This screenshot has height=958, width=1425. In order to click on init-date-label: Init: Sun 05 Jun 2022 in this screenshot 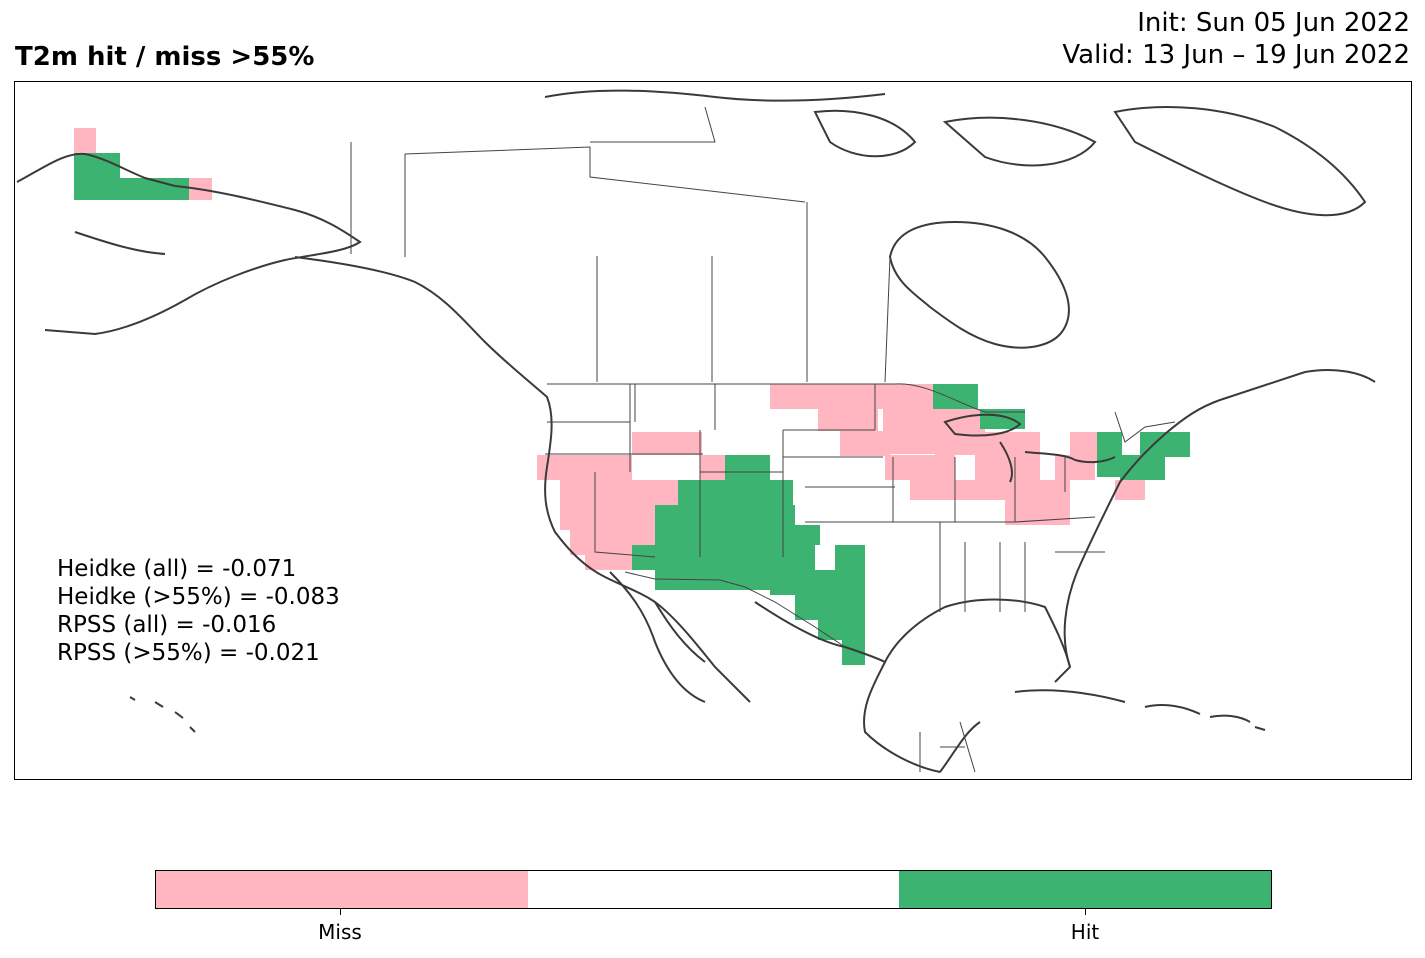, I will do `click(1273, 23)`.